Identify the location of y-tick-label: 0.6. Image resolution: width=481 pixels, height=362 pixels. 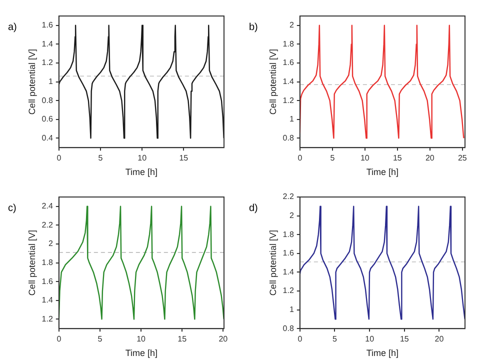
(48, 119).